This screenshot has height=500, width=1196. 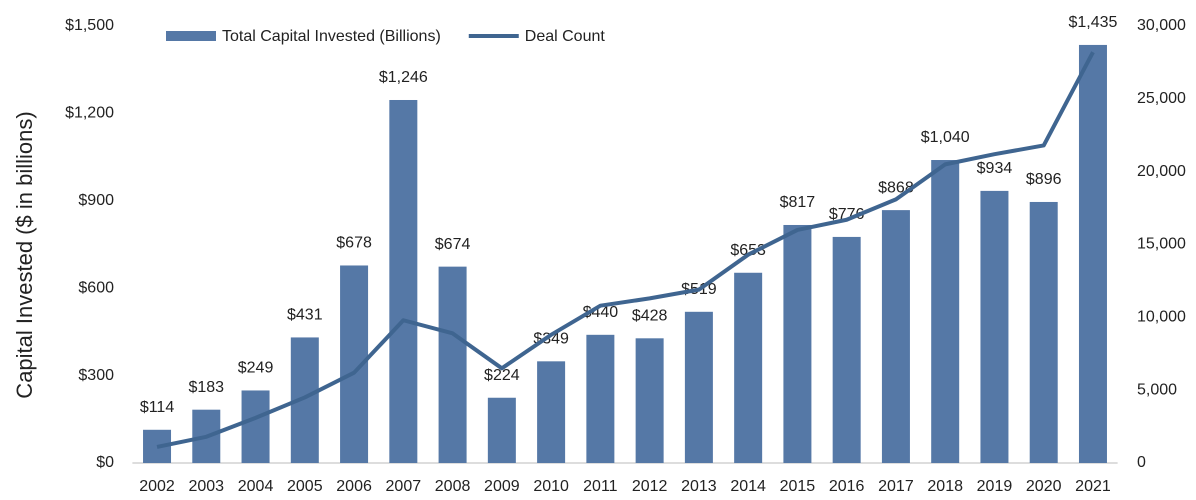 I want to click on data-label: $674, so click(x=453, y=244).